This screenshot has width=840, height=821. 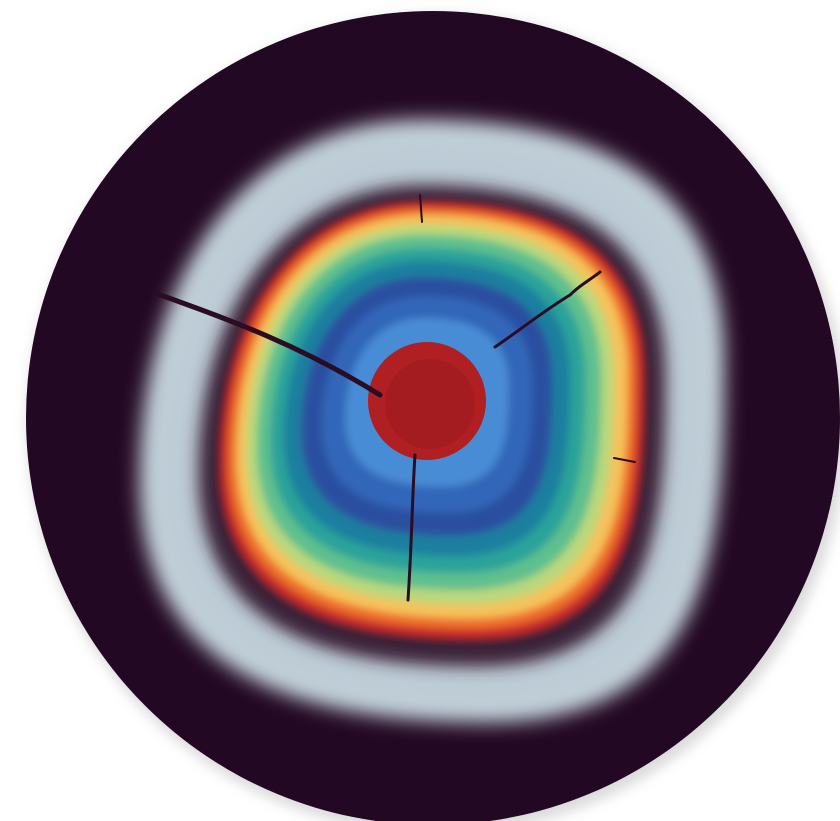 I want to click on crack-top, so click(x=421, y=208).